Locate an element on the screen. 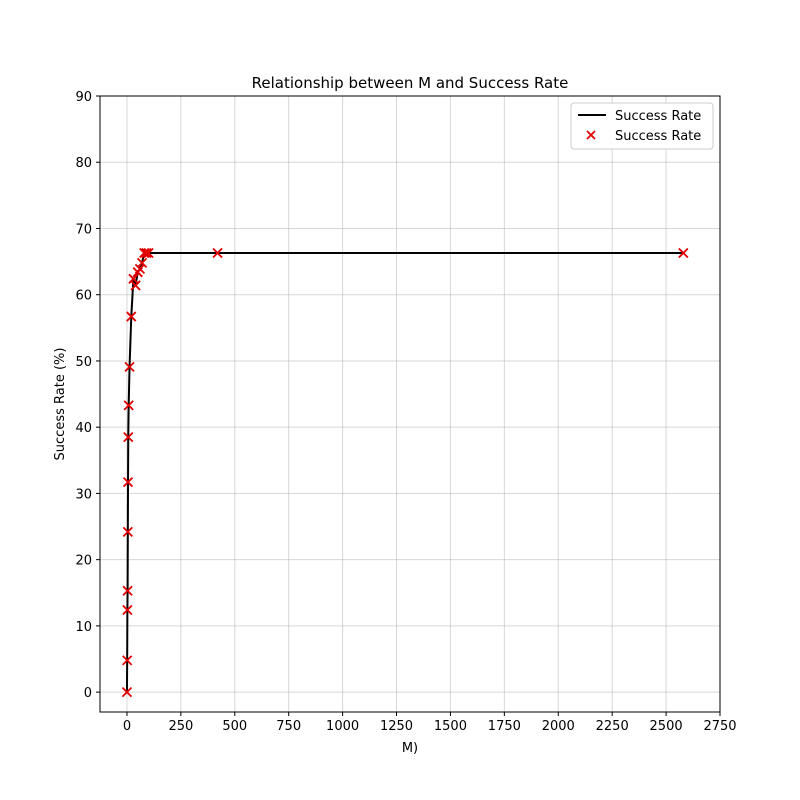  legend-marker-swatch is located at coordinates (591, 135).